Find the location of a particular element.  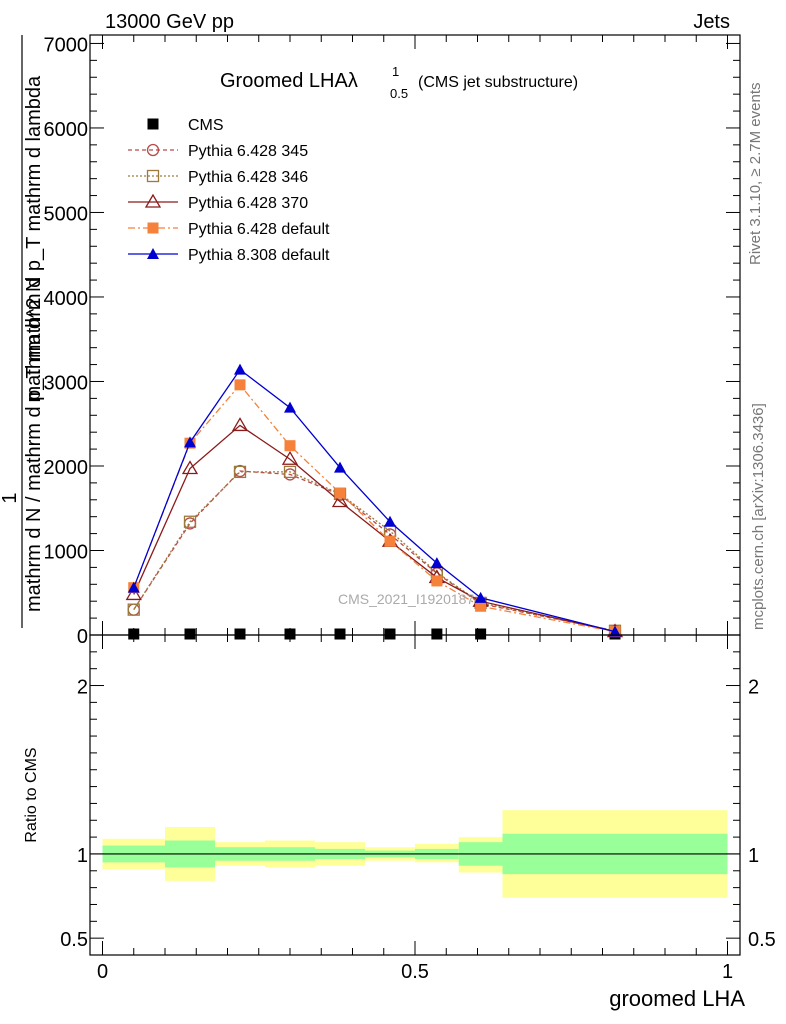

xaxis-label: groomed LHA is located at coordinates (677, 998).